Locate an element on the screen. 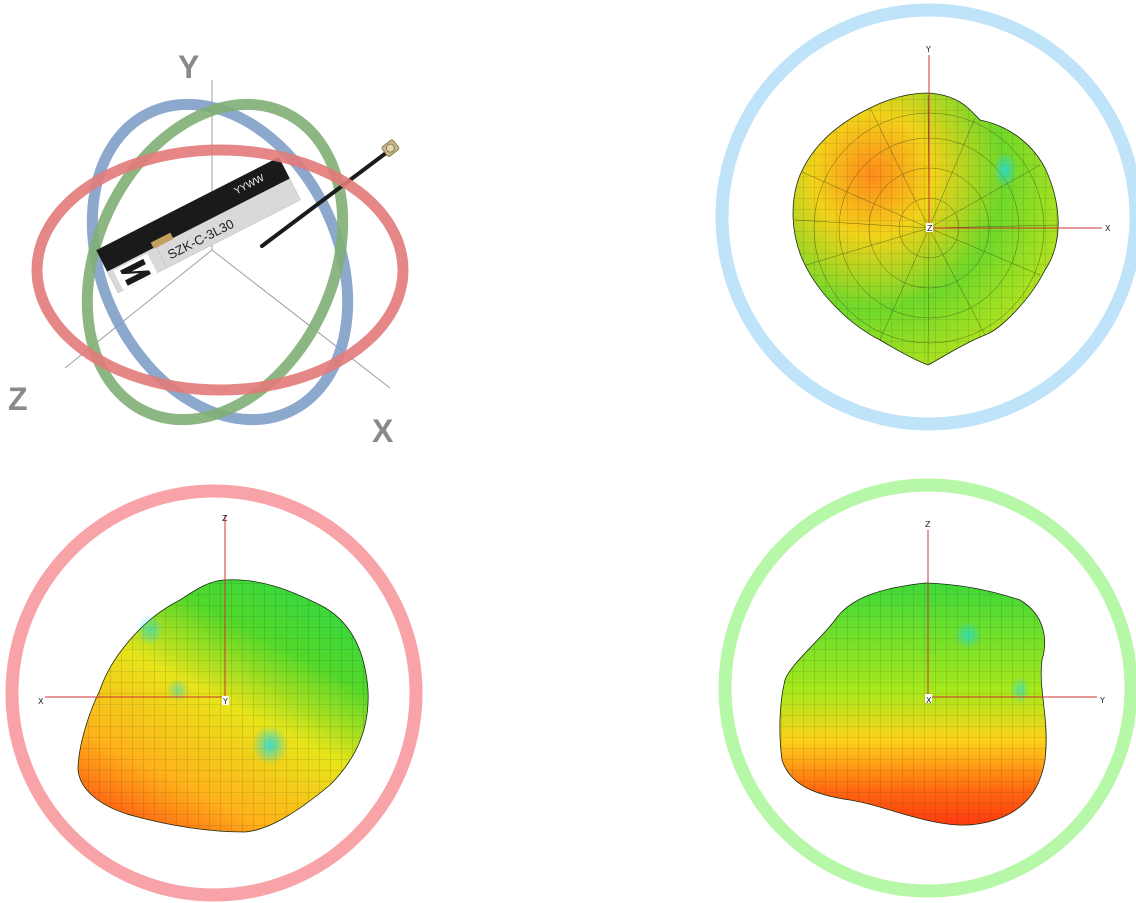 This screenshot has height=903, width=1136. pattern3-axis-y: Y is located at coordinates (1102, 700).